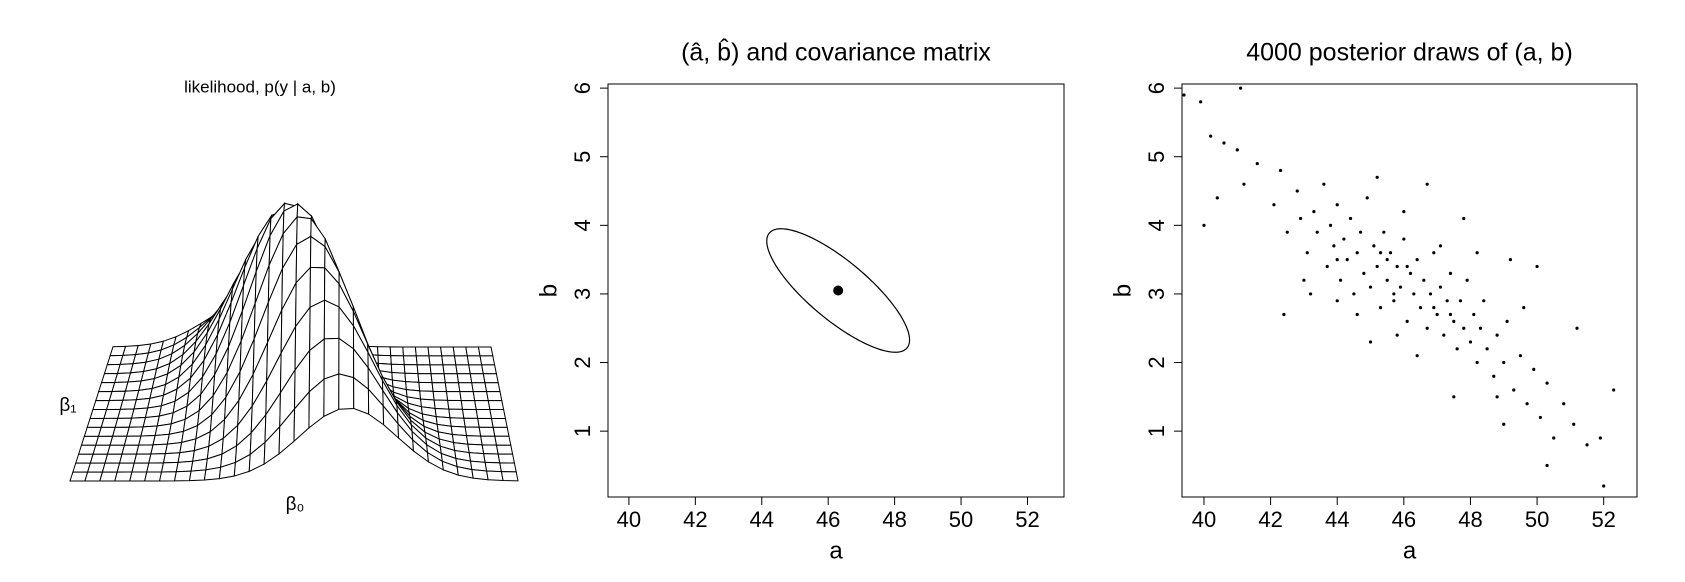 Image resolution: width=1685 pixels, height=582 pixels. I want to click on covariance-ellipse, so click(838, 290).